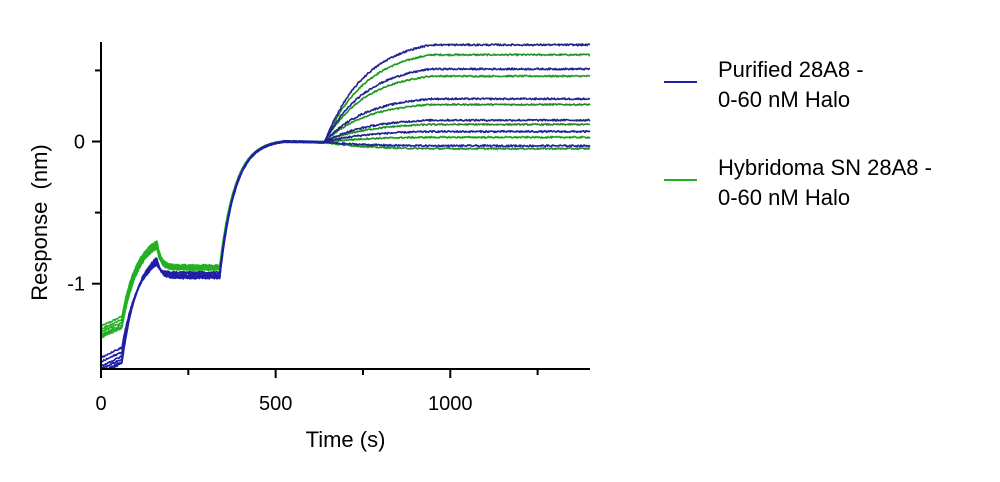 The width and height of the screenshot is (1000, 482). I want to click on legend-label-2: Hybridoma SN 28A8 -, so click(825, 167).